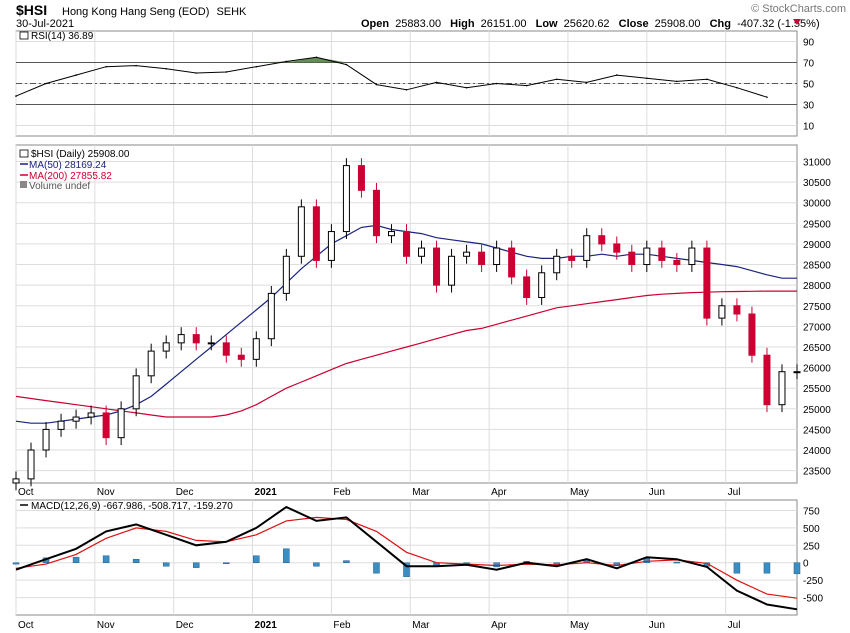  Describe the element at coordinates (391, 77) in the screenshot. I see `rsi-line` at that location.